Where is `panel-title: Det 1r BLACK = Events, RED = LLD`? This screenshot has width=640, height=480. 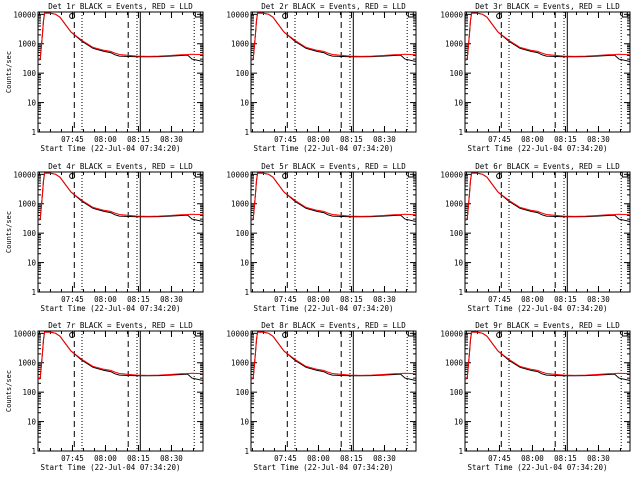 panel-title: Det 1r BLACK = Events, RED = LLD is located at coordinates (120, 6).